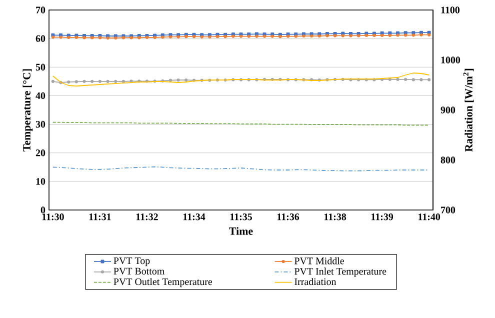 The width and height of the screenshot is (495, 318). What do you see at coordinates (163, 283) in the screenshot?
I see `legend-label: PVT Outlet Temperature` at bounding box center [163, 283].